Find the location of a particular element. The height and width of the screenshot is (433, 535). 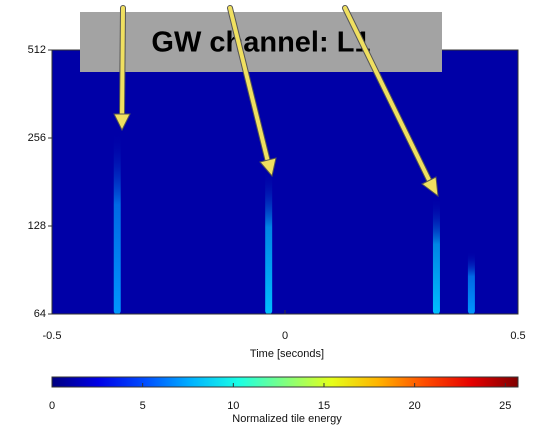

y-tick-label: 512 is located at coordinates (37, 50).